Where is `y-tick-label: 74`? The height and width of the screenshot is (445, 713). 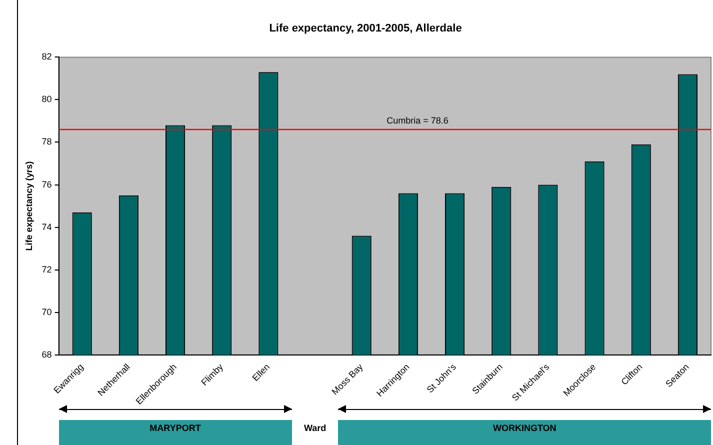 y-tick-label: 74 is located at coordinates (47, 227).